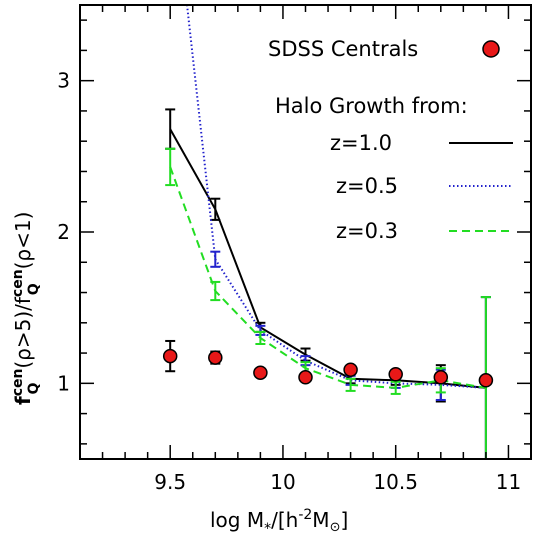  I want to click on legend-label-z10: z=1.0, so click(361, 143).